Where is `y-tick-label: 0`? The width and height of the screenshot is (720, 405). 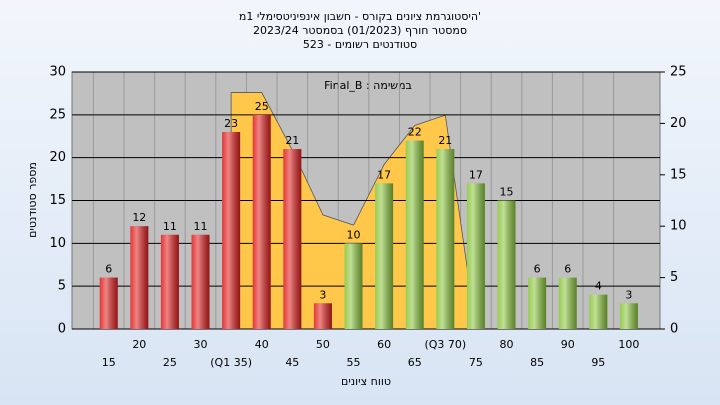
y-tick-label: 0 is located at coordinates (62, 329).